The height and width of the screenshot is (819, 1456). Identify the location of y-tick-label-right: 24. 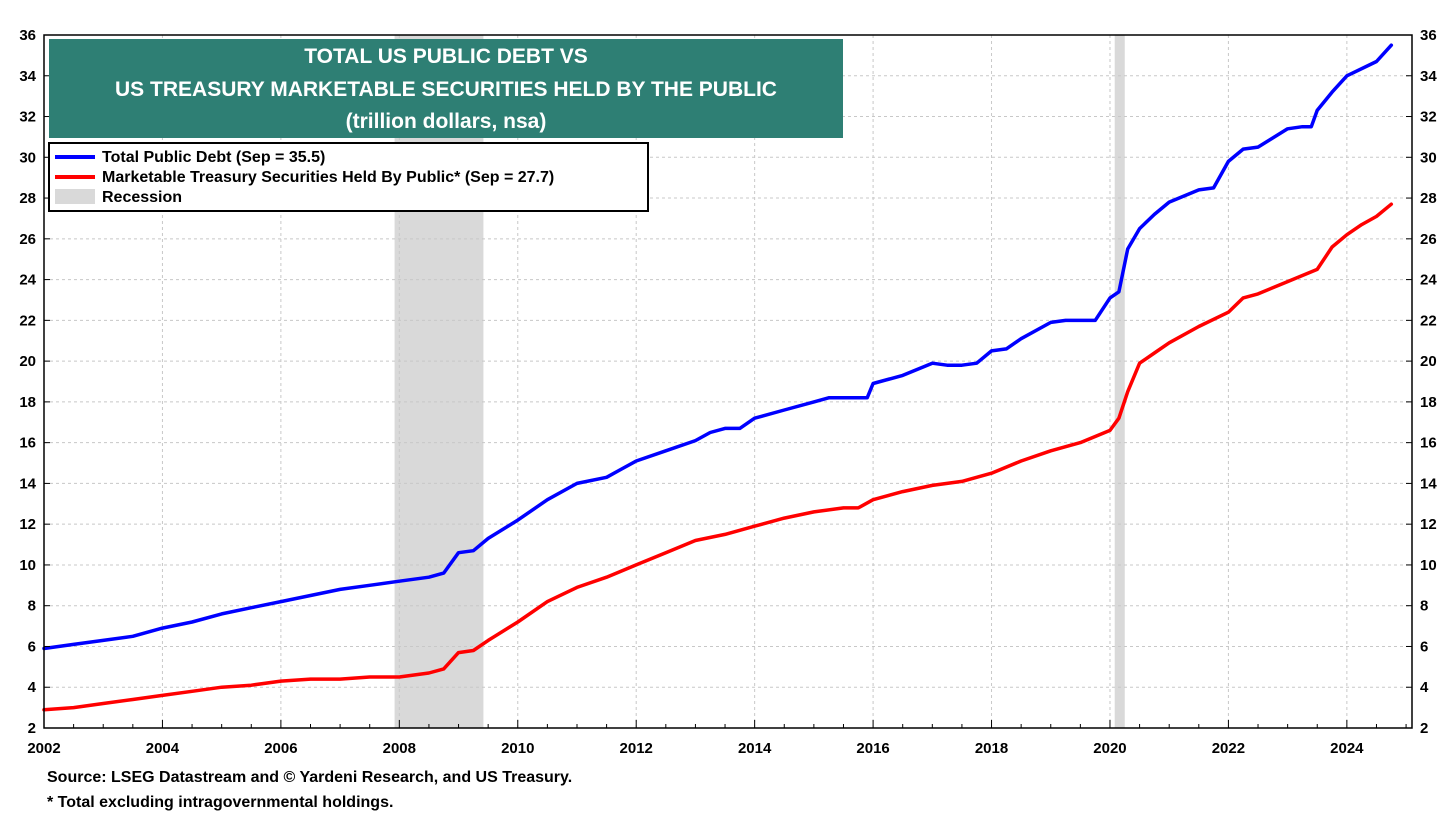
(1428, 280).